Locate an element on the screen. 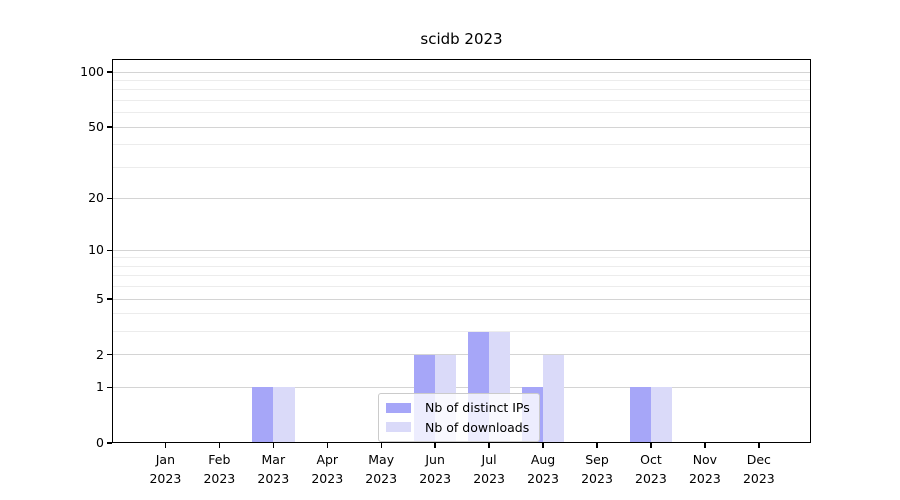 This screenshot has width=900, height=500. month-label: Jul is located at coordinates (489, 459).